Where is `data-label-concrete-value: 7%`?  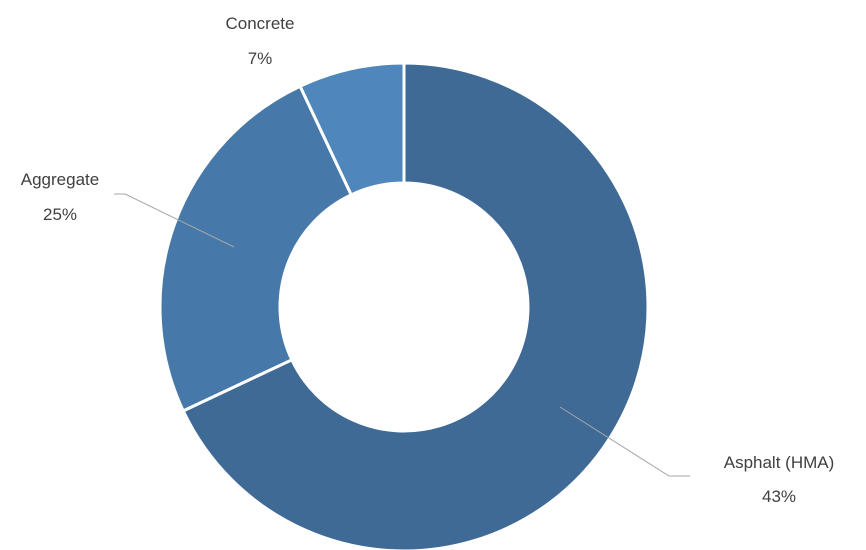 data-label-concrete-value: 7% is located at coordinates (260, 58).